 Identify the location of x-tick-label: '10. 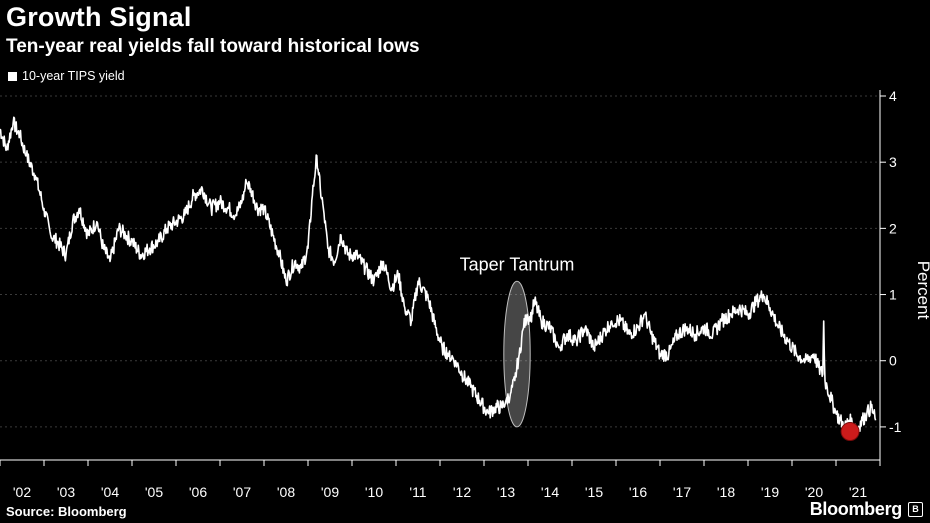
(374, 492).